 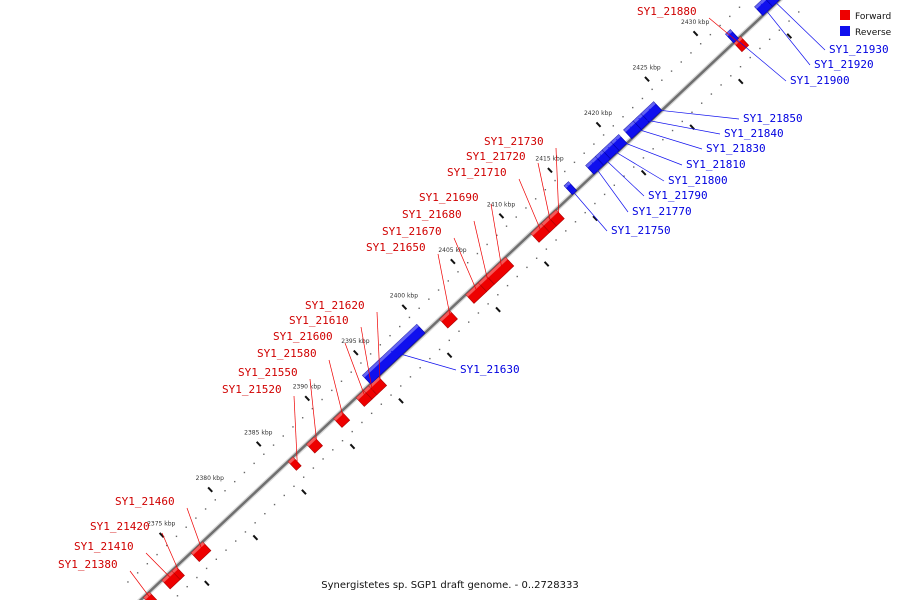 I want to click on gene-label: SY1_21620, so click(x=335, y=305).